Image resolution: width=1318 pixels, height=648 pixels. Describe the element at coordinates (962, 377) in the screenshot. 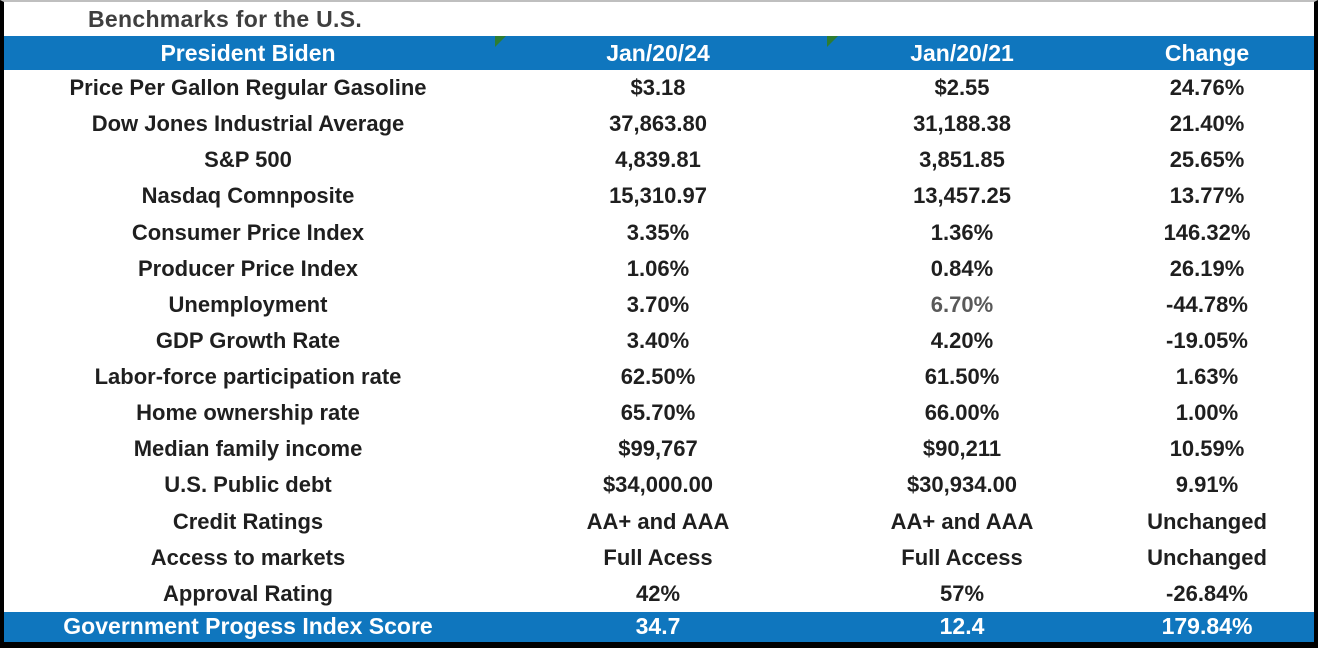

I see `value-cell: 61.50%` at that location.